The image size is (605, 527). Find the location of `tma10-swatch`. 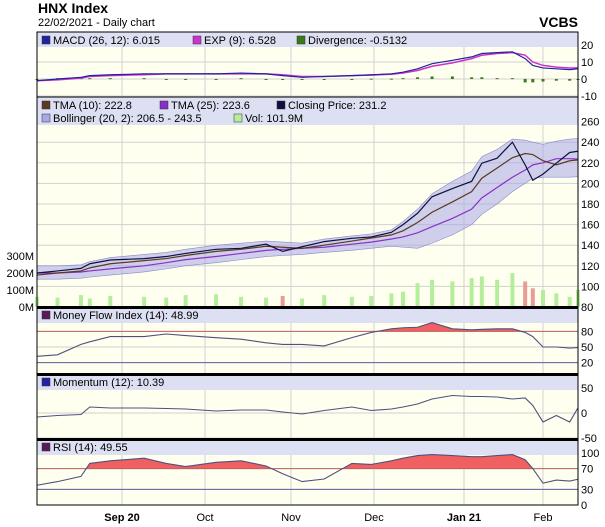

tma10-swatch is located at coordinates (46, 105).